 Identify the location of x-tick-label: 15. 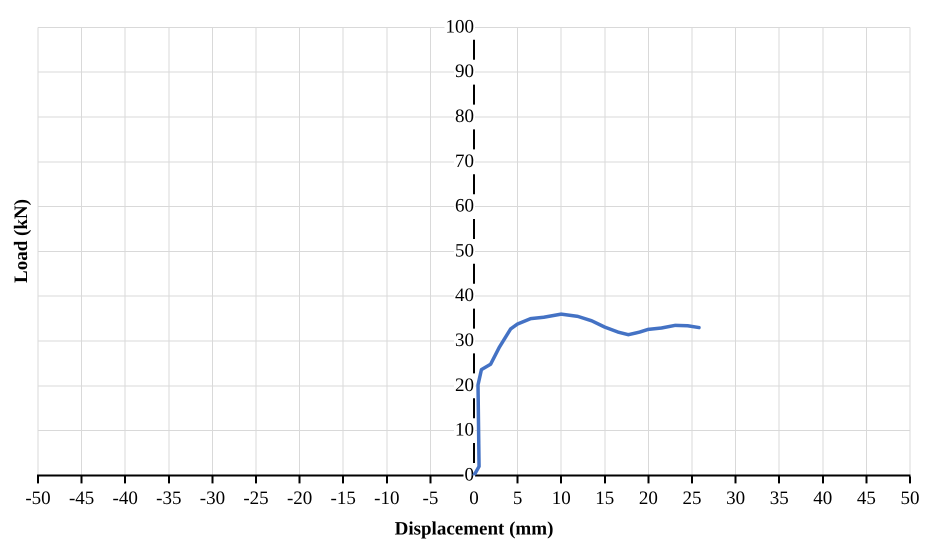
(604, 498).